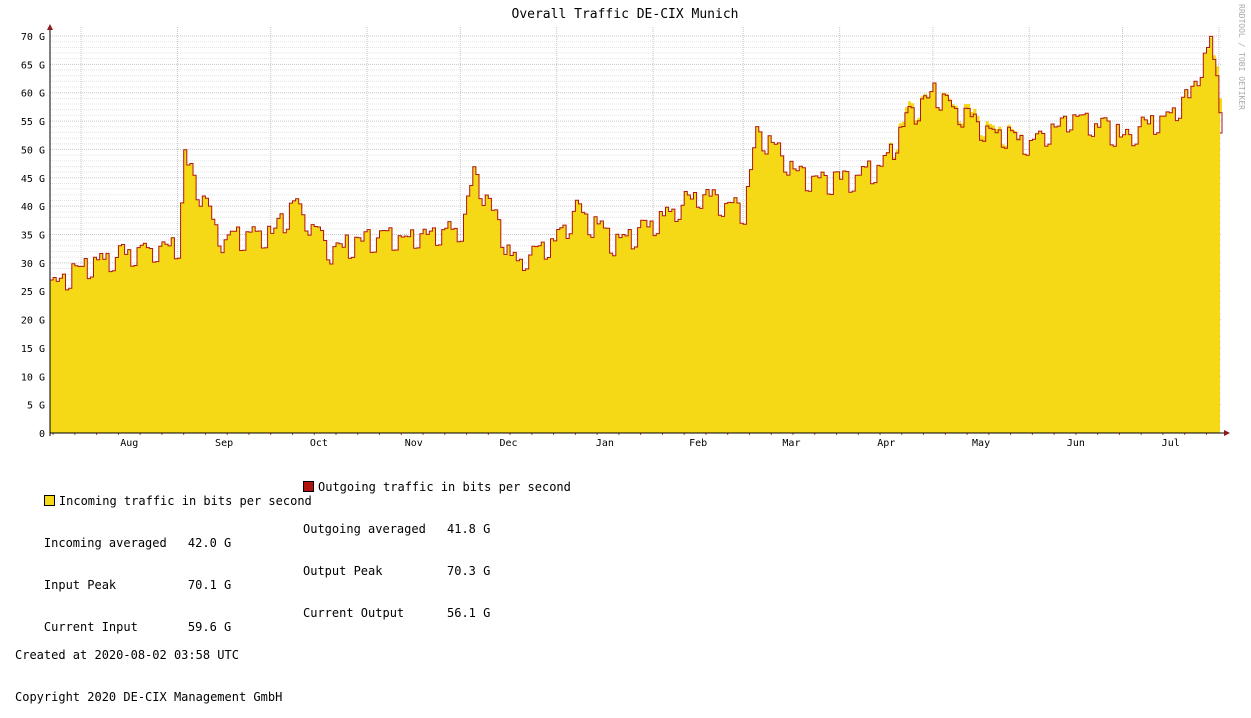 The width and height of the screenshot is (1251, 718). What do you see at coordinates (354, 613) in the screenshot?
I see `current-output-label: Current Output` at bounding box center [354, 613].